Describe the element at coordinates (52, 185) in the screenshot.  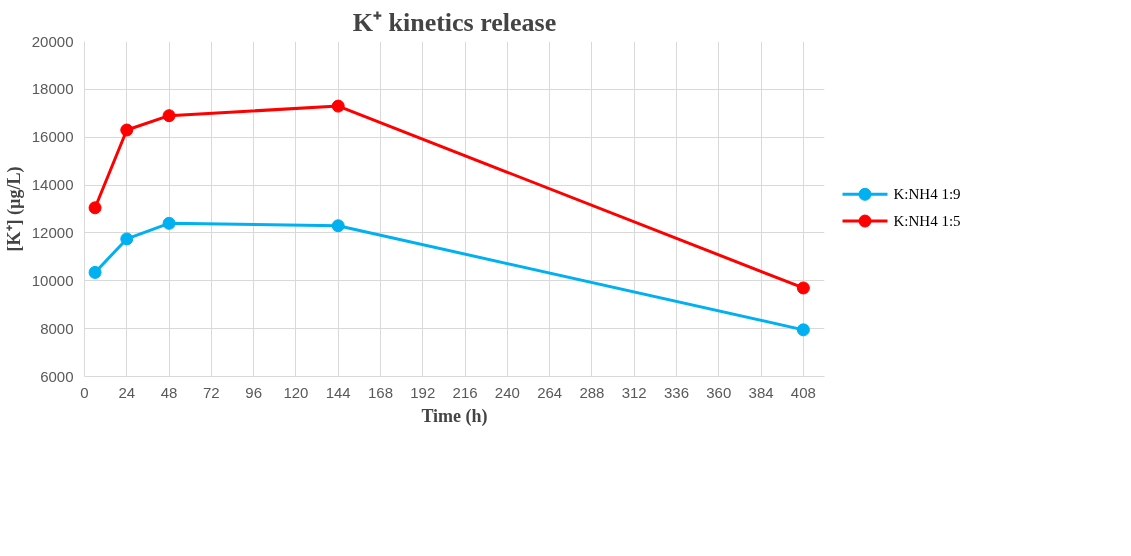
I see `y-tick-label: 14000` at that location.